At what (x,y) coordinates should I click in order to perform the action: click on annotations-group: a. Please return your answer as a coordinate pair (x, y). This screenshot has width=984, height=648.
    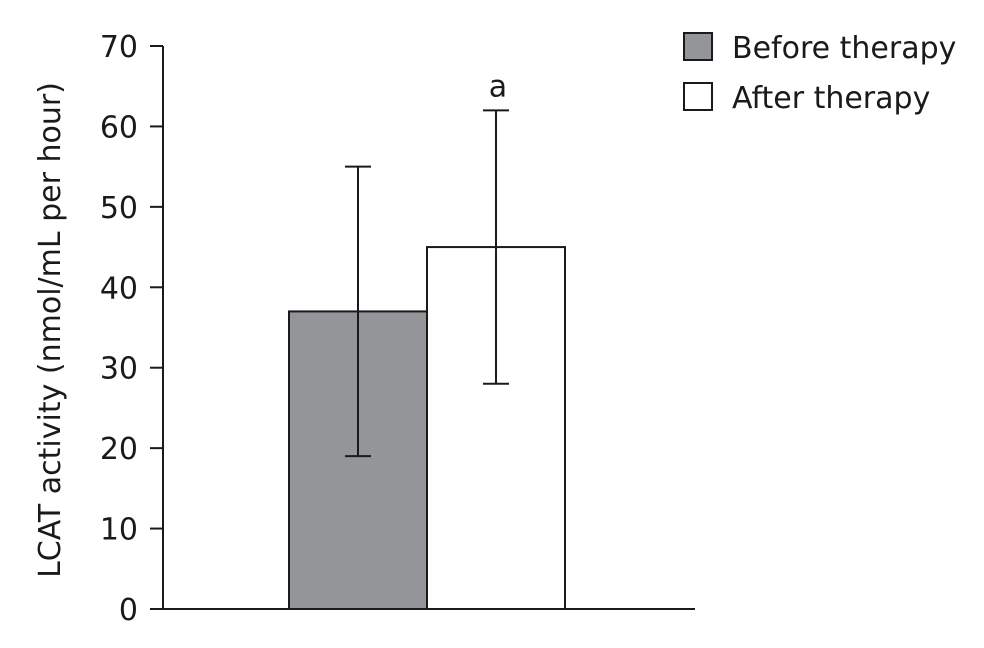
    Looking at the image, I should click on (498, 86).